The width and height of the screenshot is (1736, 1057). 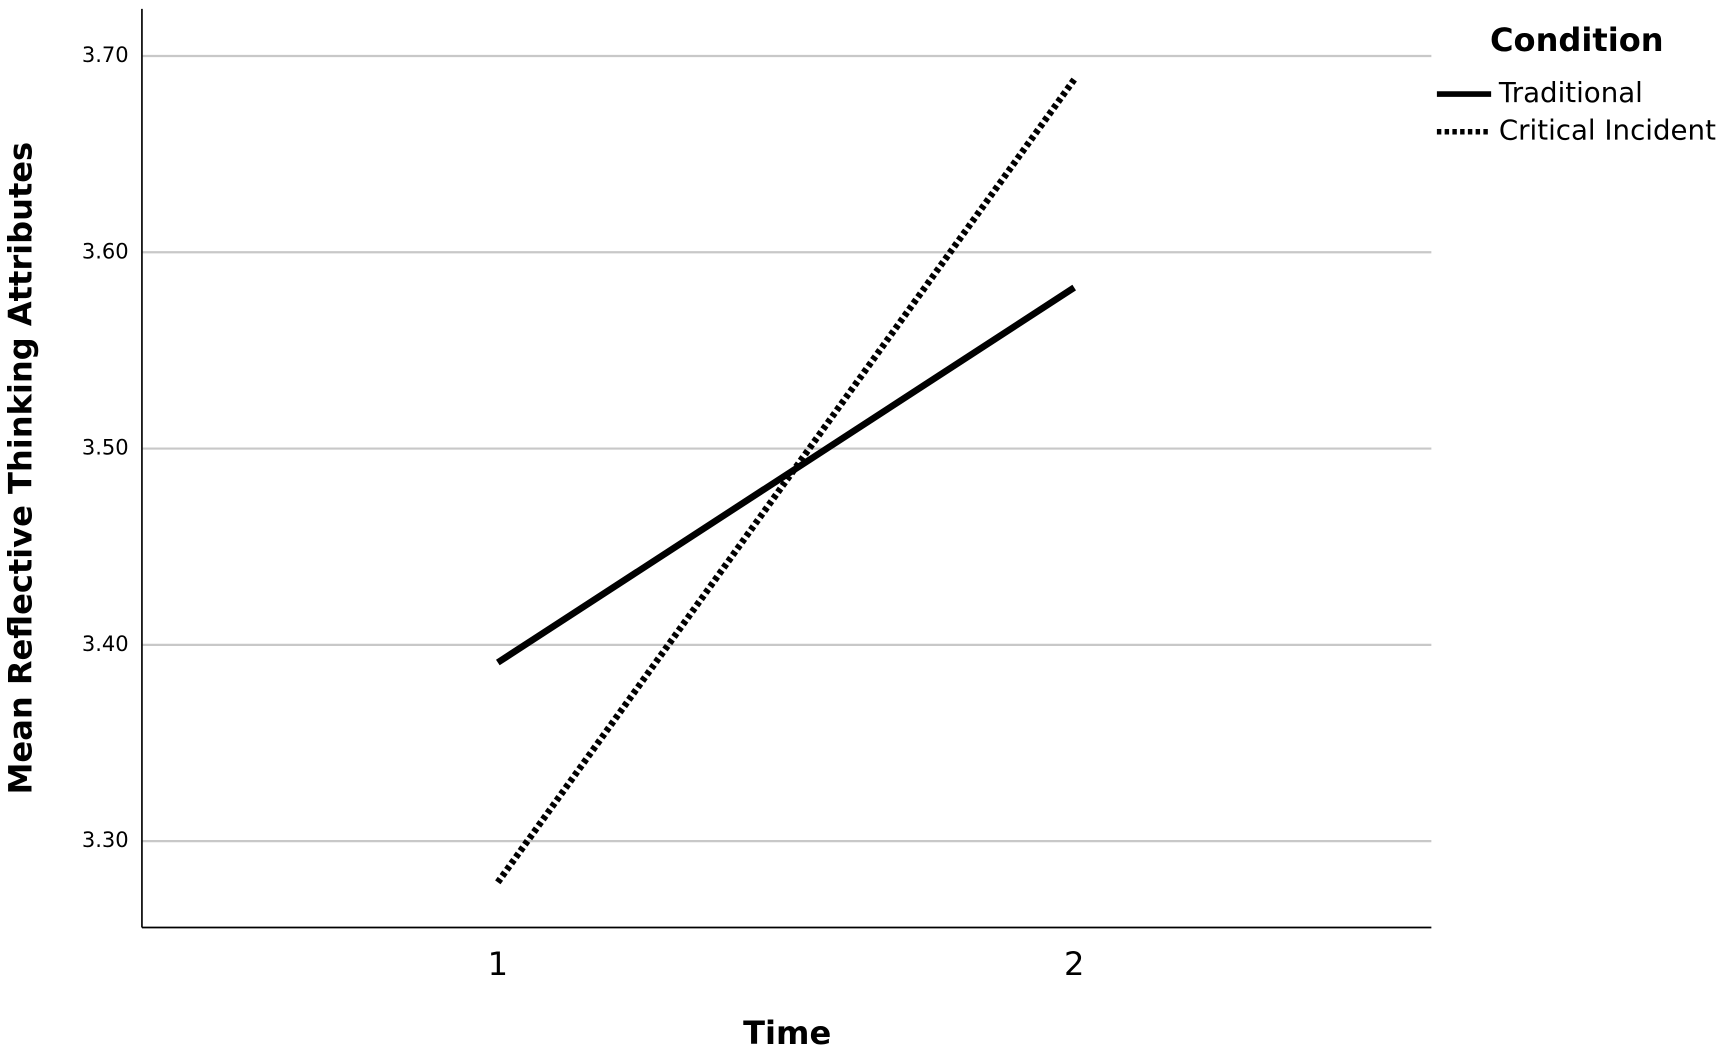 What do you see at coordinates (1577, 40) in the screenshot?
I see `legend-title: Condition` at bounding box center [1577, 40].